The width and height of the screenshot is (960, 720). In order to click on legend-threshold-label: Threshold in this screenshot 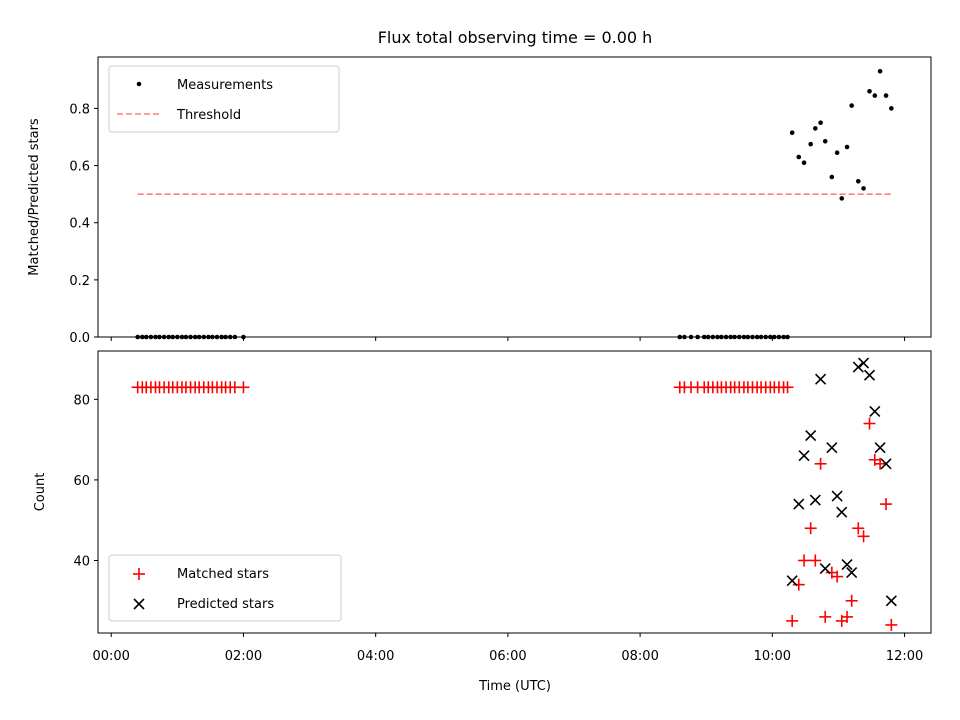, I will do `click(208, 115)`.